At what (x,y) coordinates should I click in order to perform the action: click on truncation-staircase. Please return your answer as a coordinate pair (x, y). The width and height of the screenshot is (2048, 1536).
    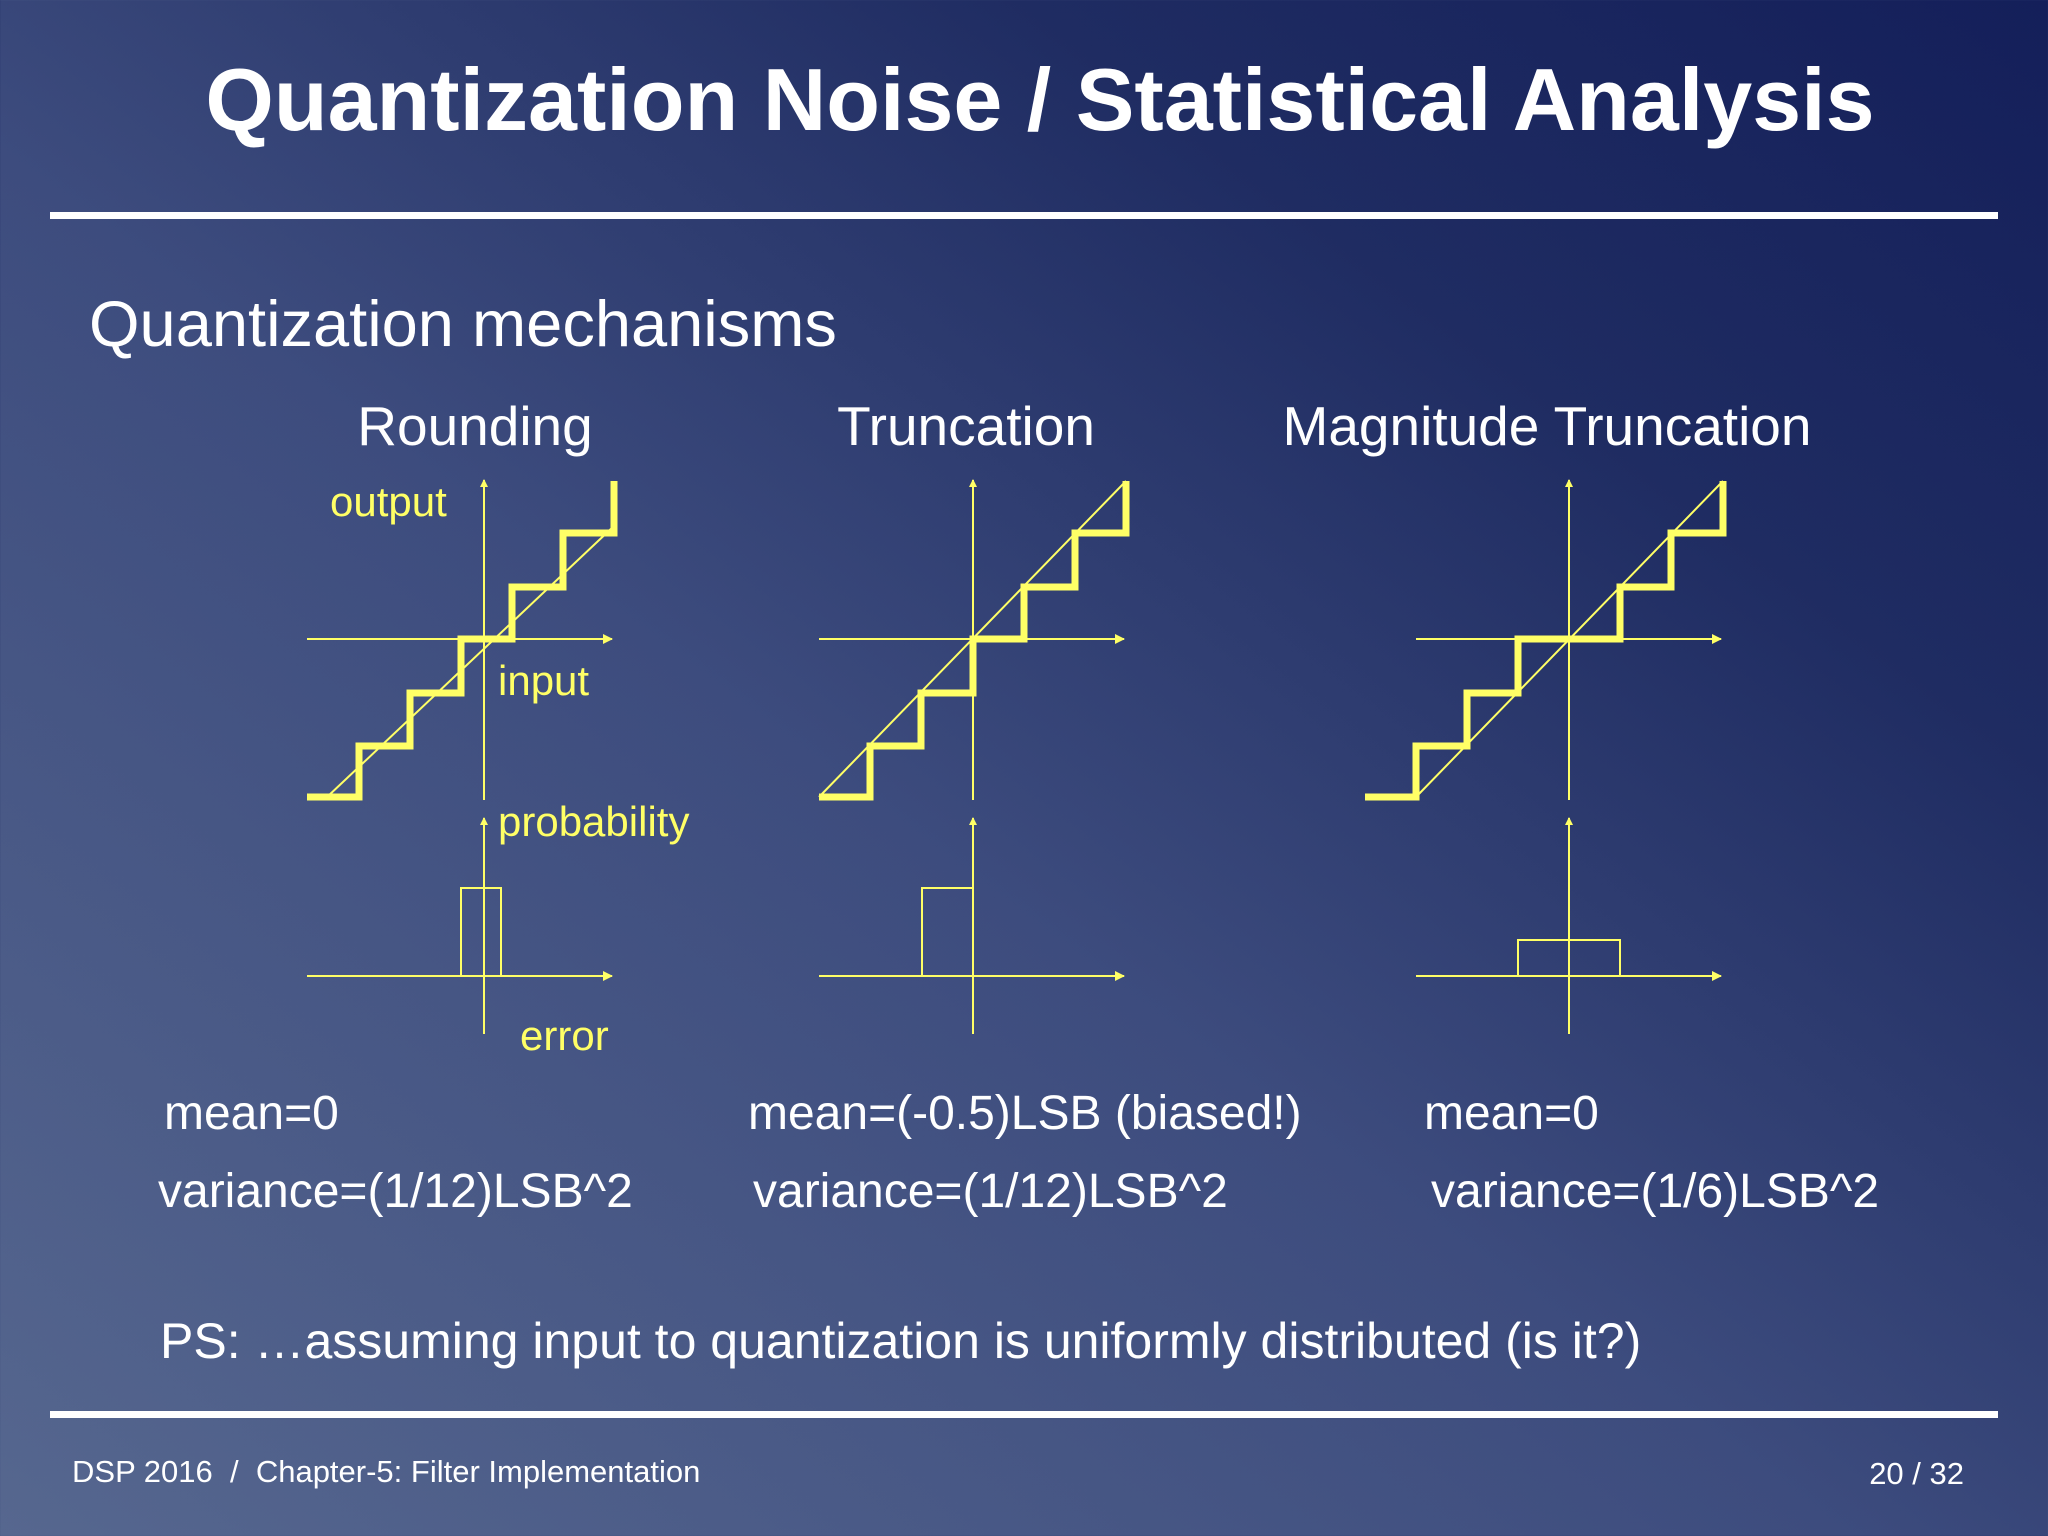
    Looking at the image, I should click on (974, 641).